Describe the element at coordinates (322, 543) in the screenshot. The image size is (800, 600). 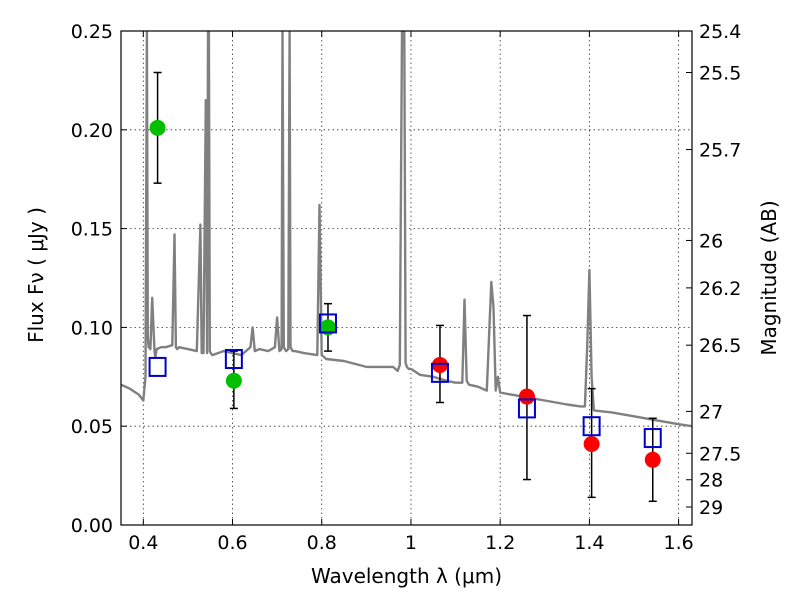
I see `x-tick-label: 0.8` at that location.